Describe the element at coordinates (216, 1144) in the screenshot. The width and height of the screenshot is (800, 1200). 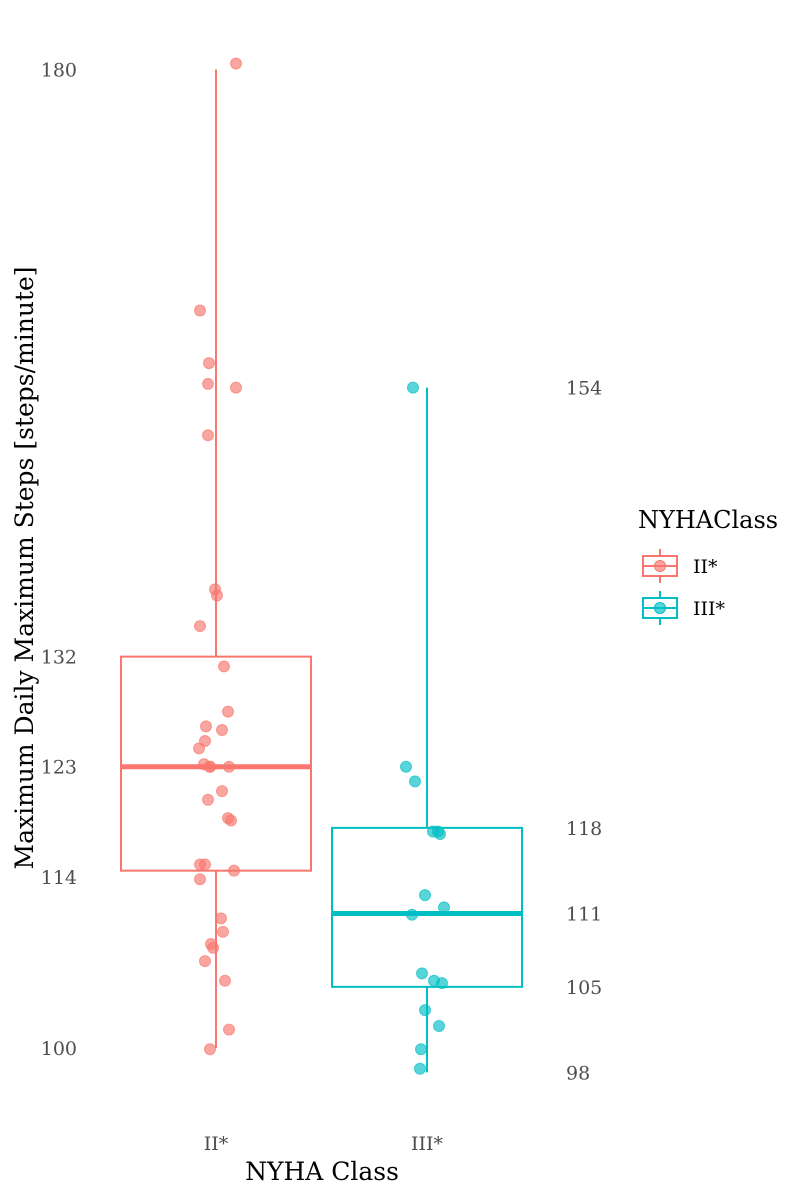
I see `x-tick-label: II*` at that location.